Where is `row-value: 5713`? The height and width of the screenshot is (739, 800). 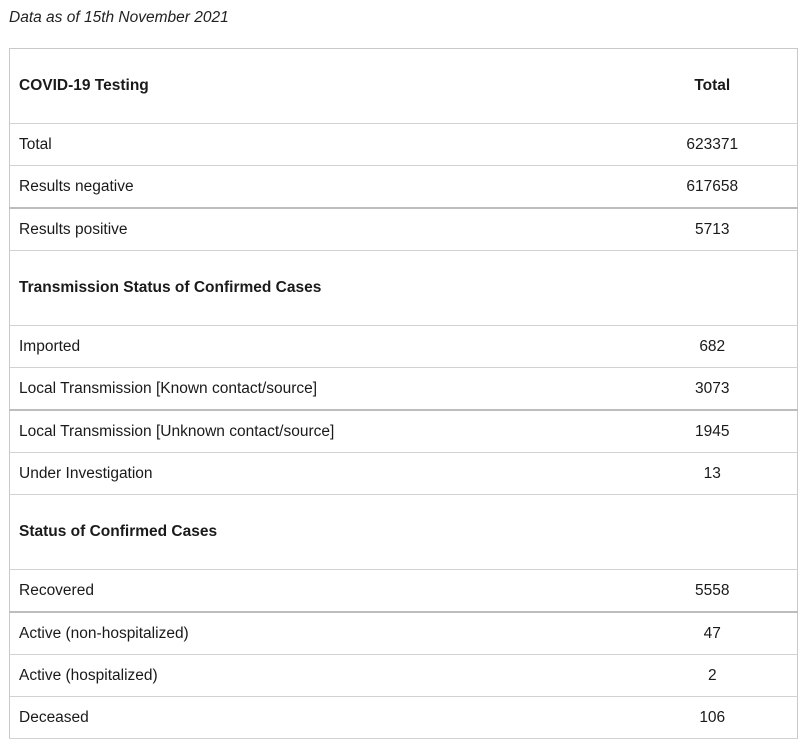
row-value: 5713 is located at coordinates (712, 229).